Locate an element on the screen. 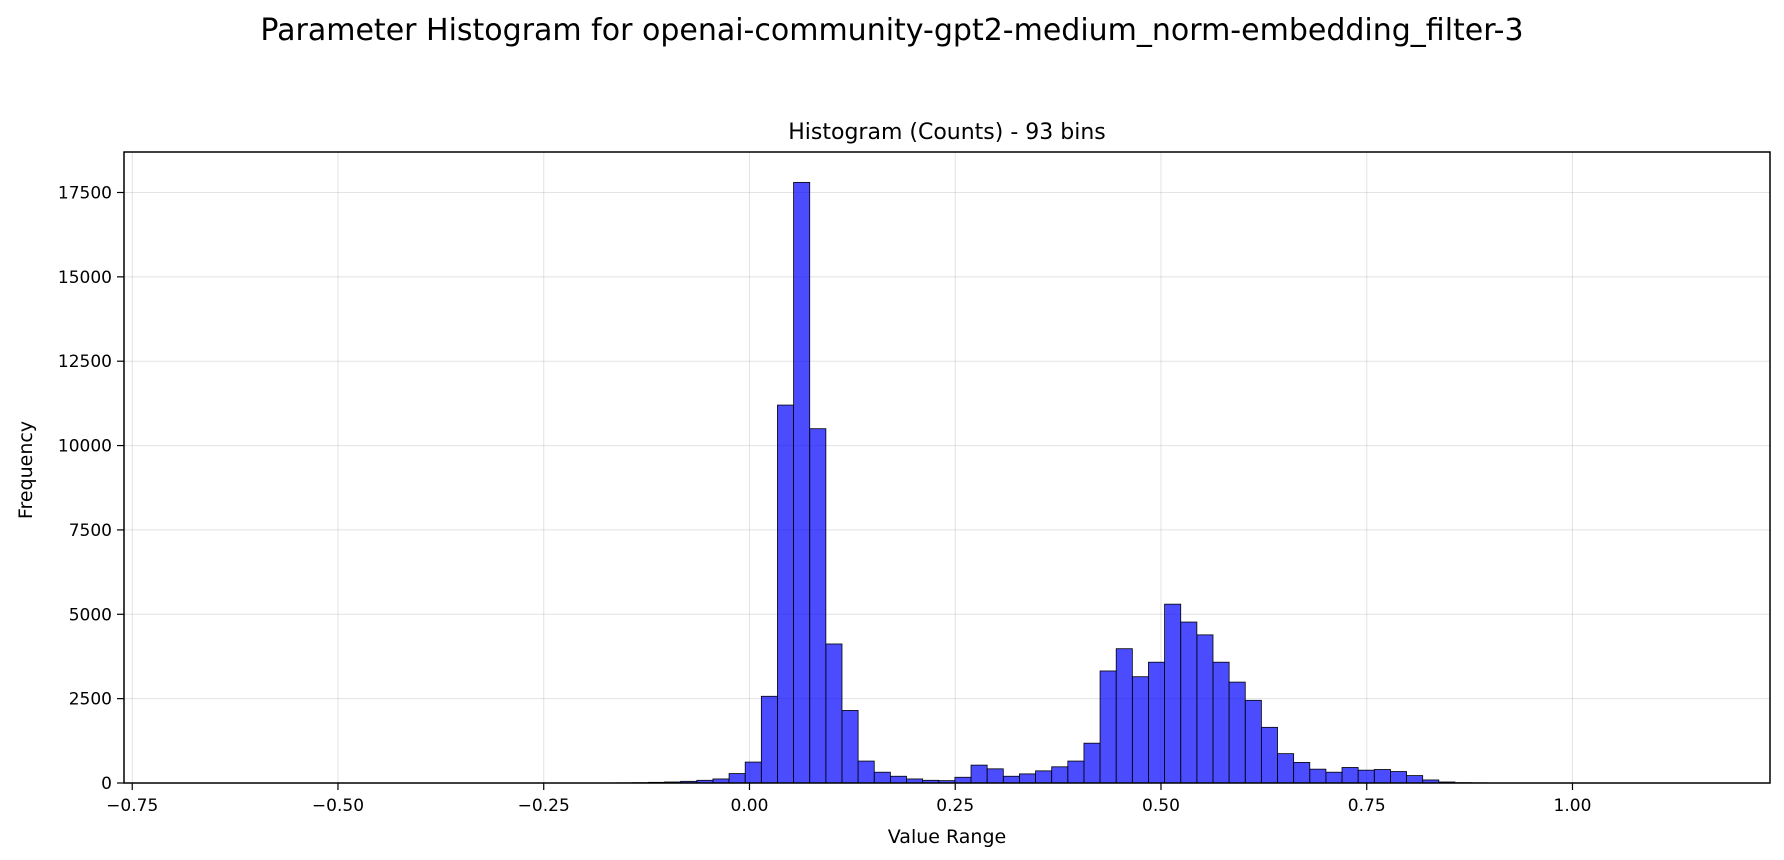 This screenshot has width=1784, height=860. y-tick-label: 15000 is located at coordinates (85, 278).